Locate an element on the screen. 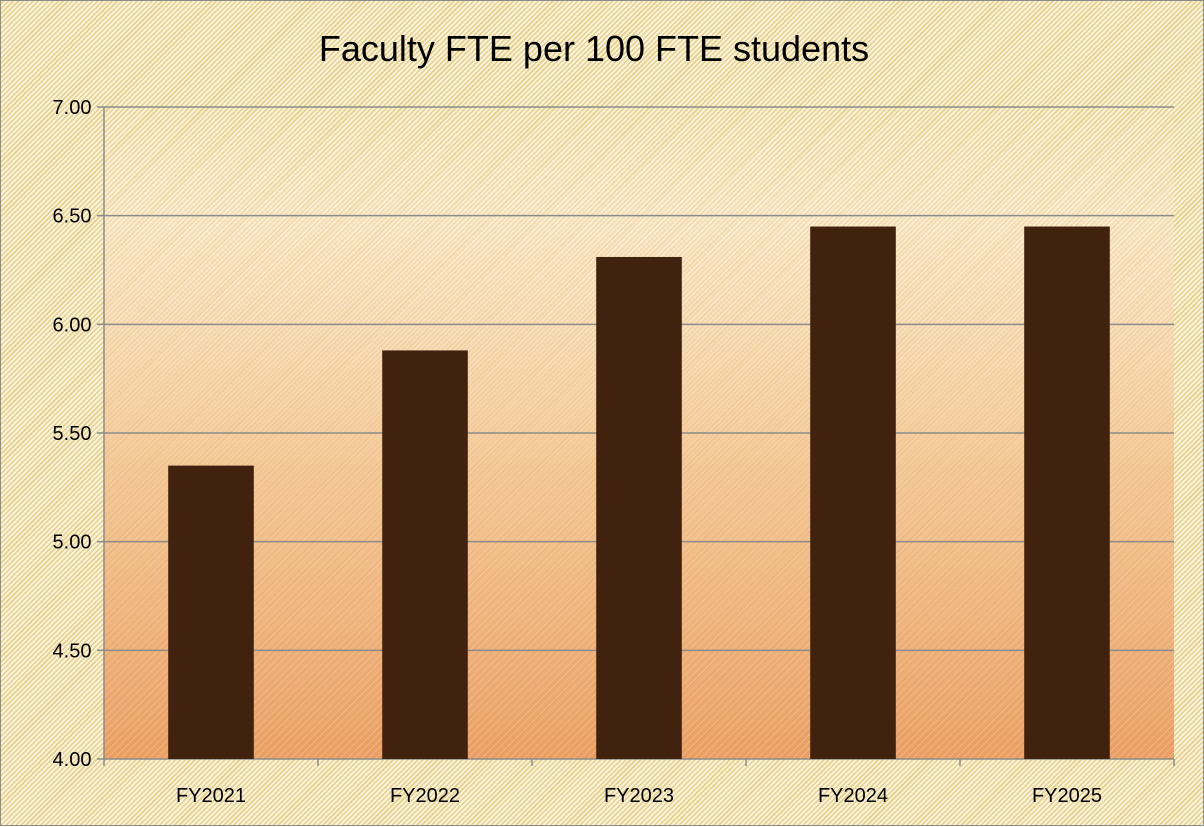 The width and height of the screenshot is (1204, 827). x-tick-label: FY2024 is located at coordinates (853, 796).